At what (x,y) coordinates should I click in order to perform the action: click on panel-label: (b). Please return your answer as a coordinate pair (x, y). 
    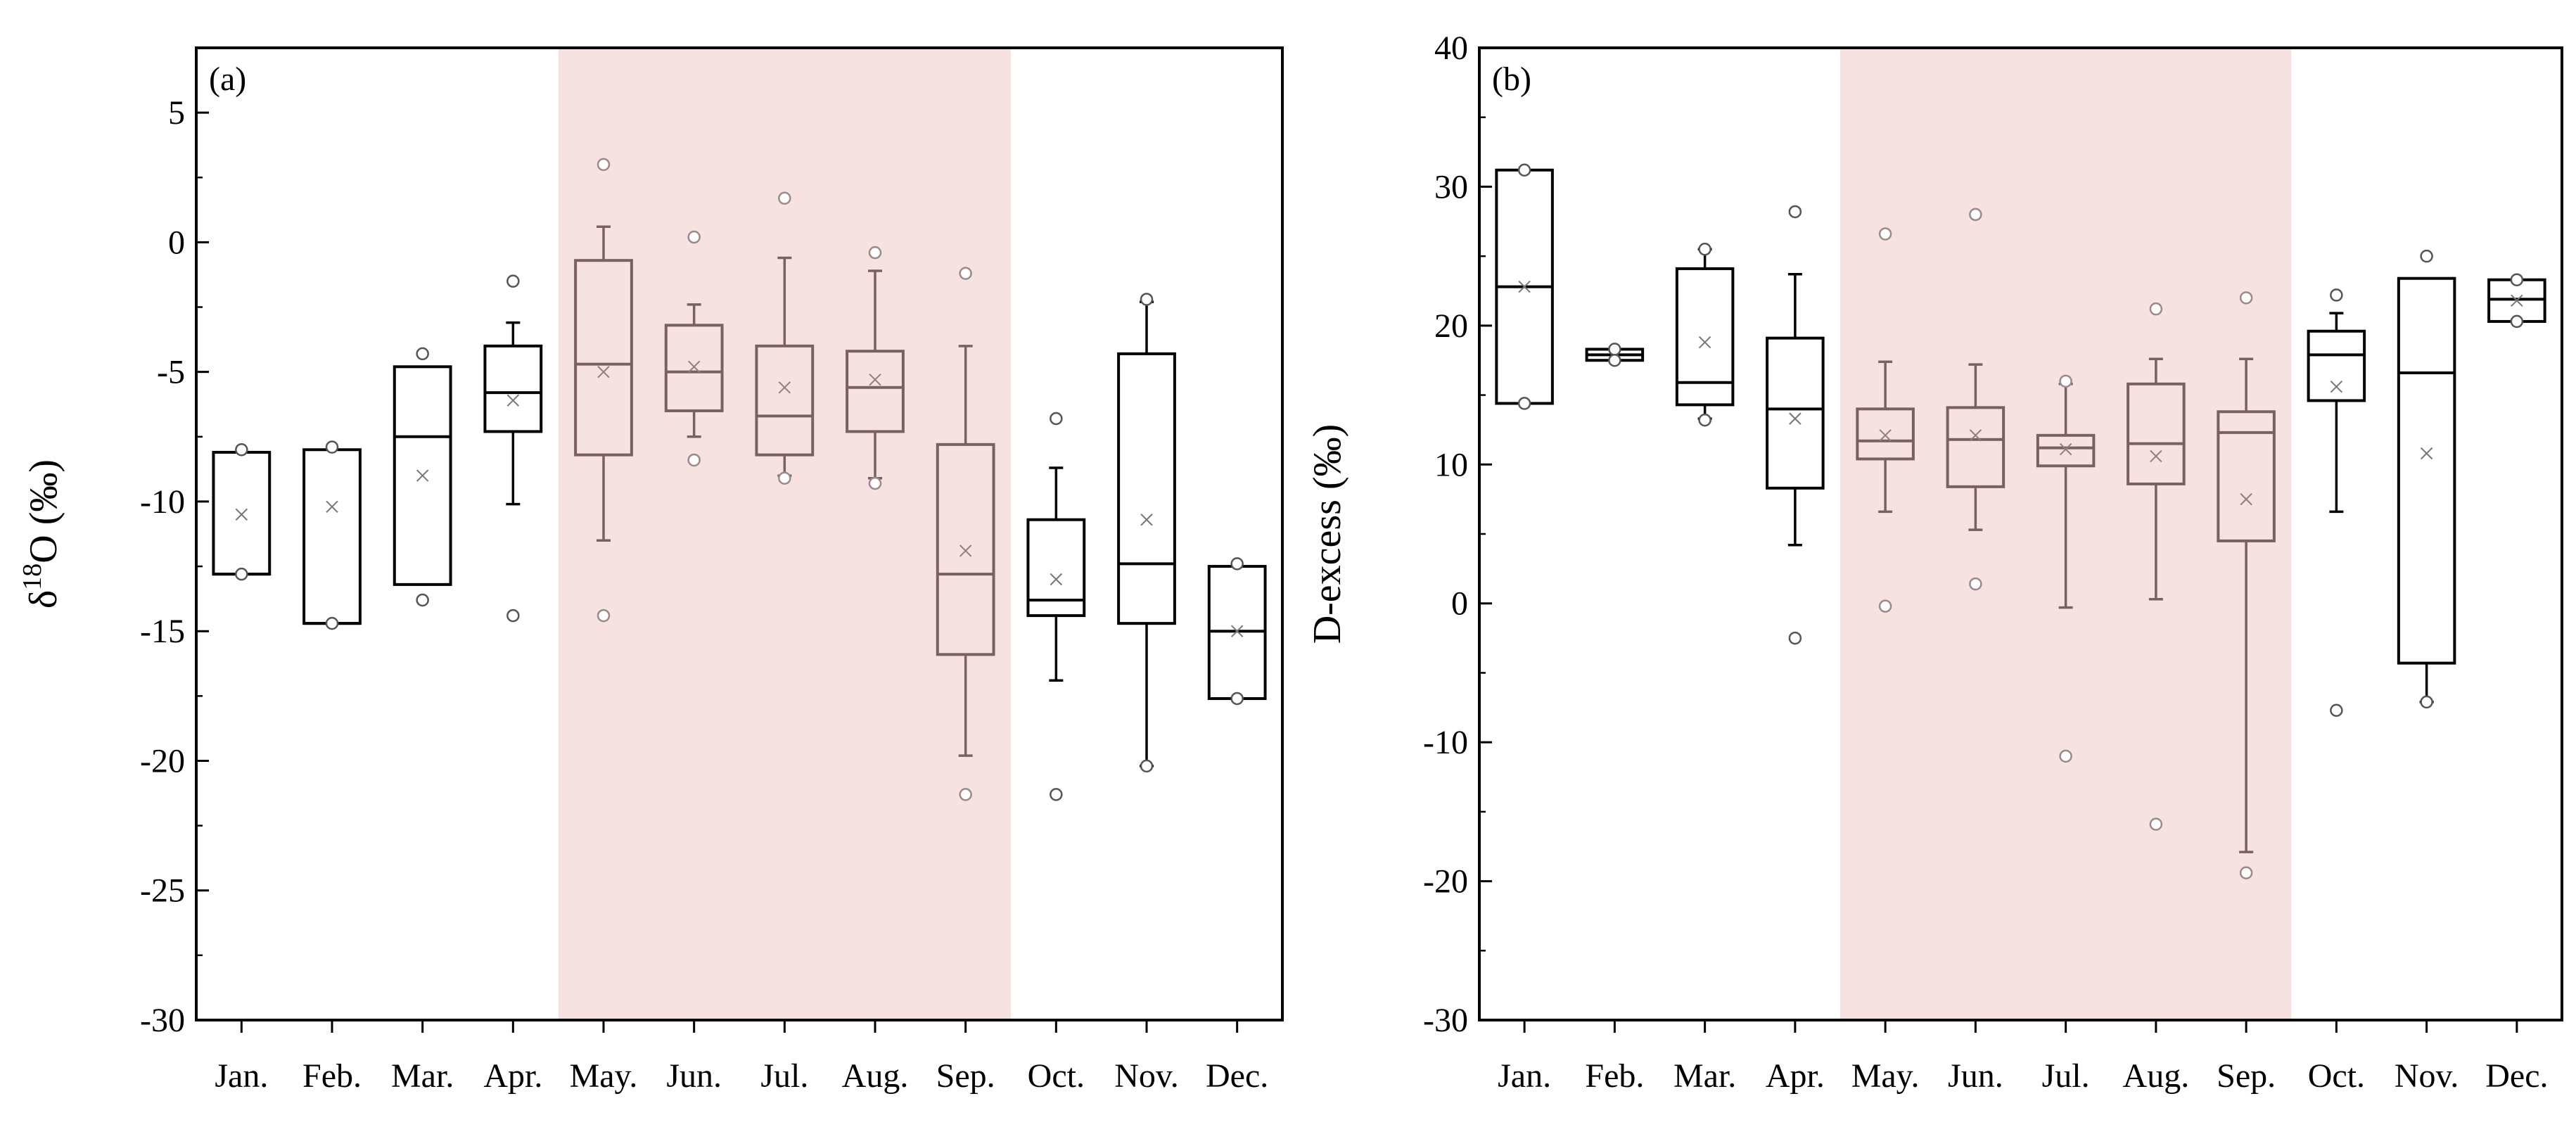
    Looking at the image, I should click on (1511, 80).